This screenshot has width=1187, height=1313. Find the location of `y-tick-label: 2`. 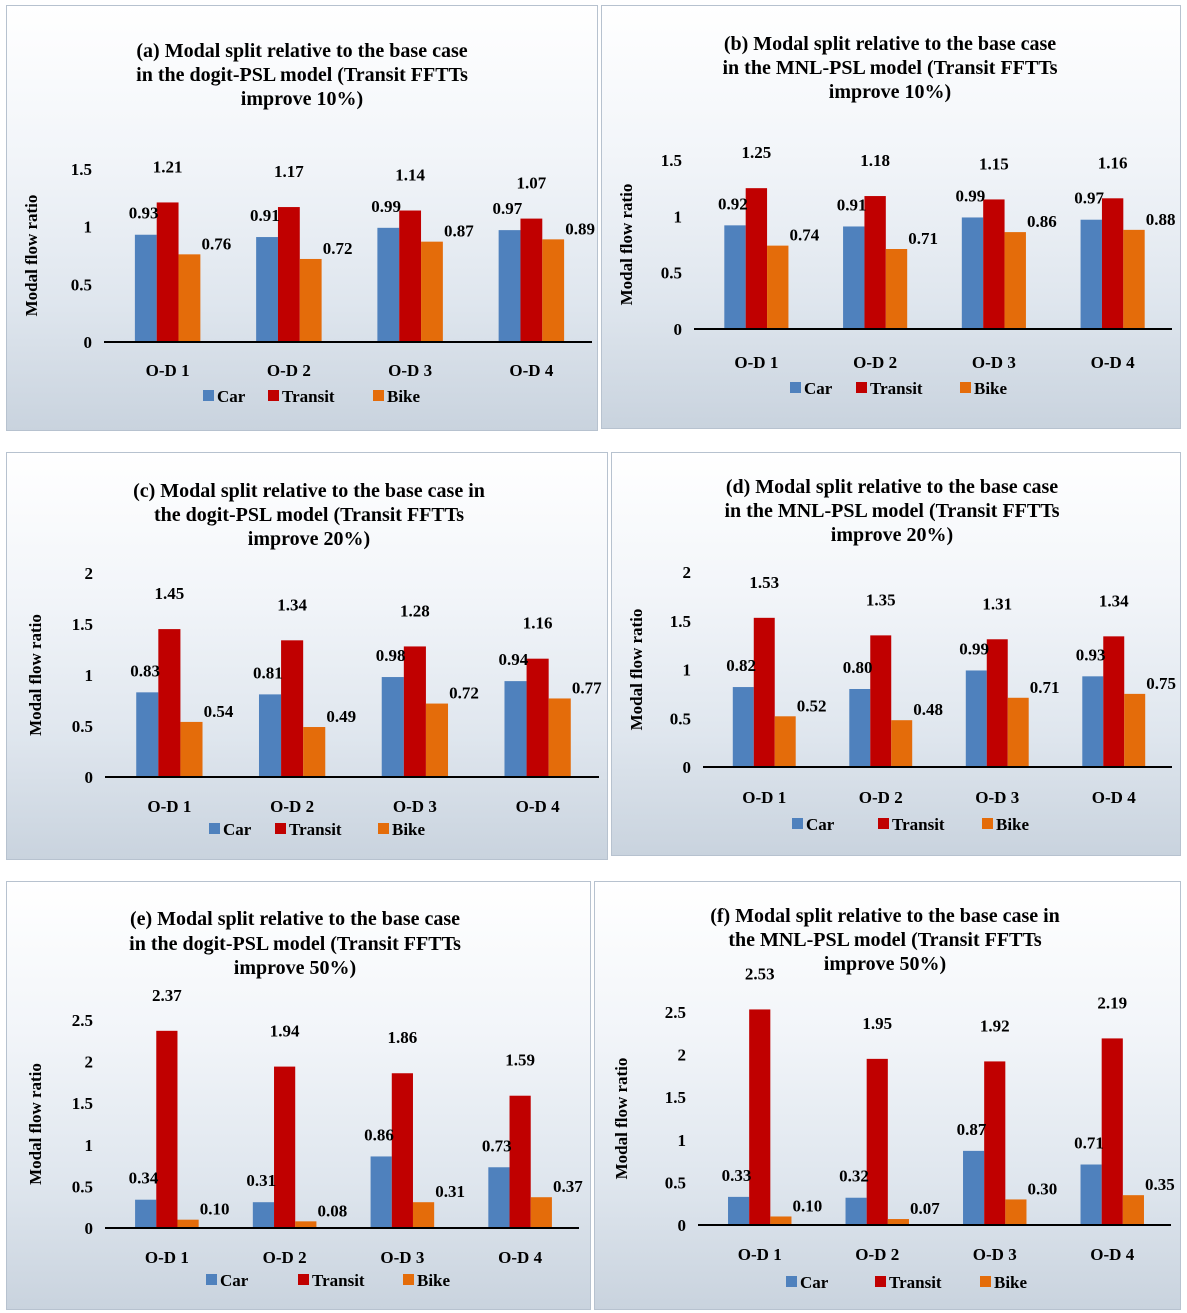

y-tick-label: 2 is located at coordinates (89, 1062).